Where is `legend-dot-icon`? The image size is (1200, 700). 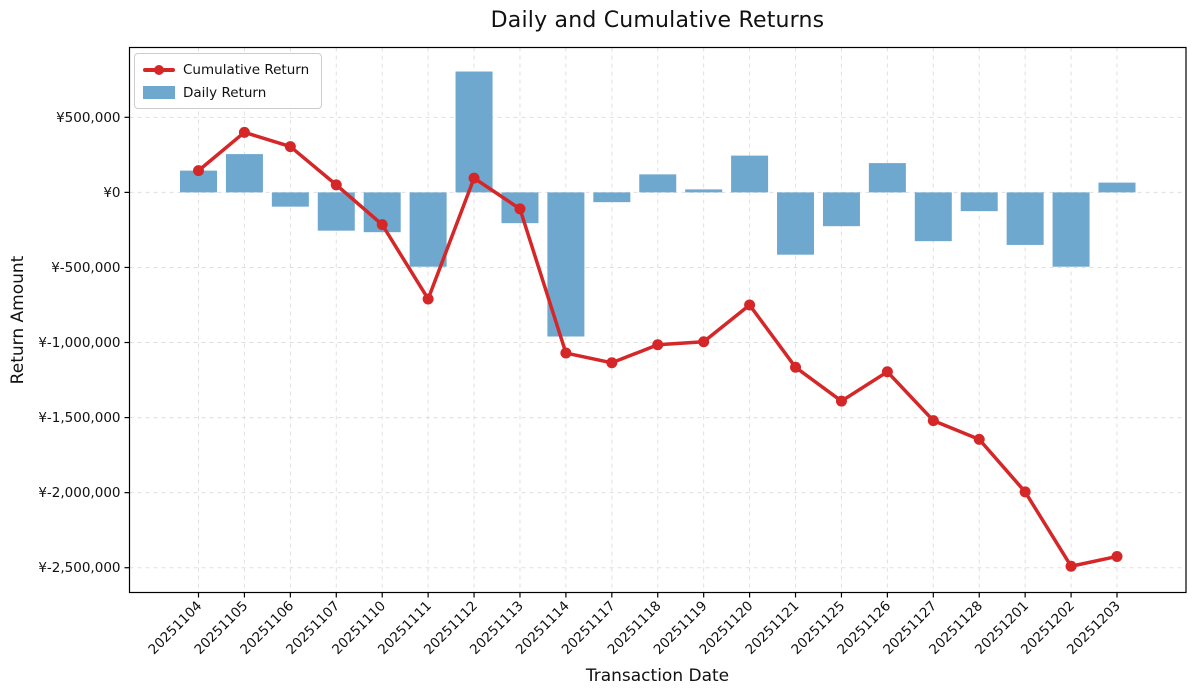
legend-dot-icon is located at coordinates (159, 69).